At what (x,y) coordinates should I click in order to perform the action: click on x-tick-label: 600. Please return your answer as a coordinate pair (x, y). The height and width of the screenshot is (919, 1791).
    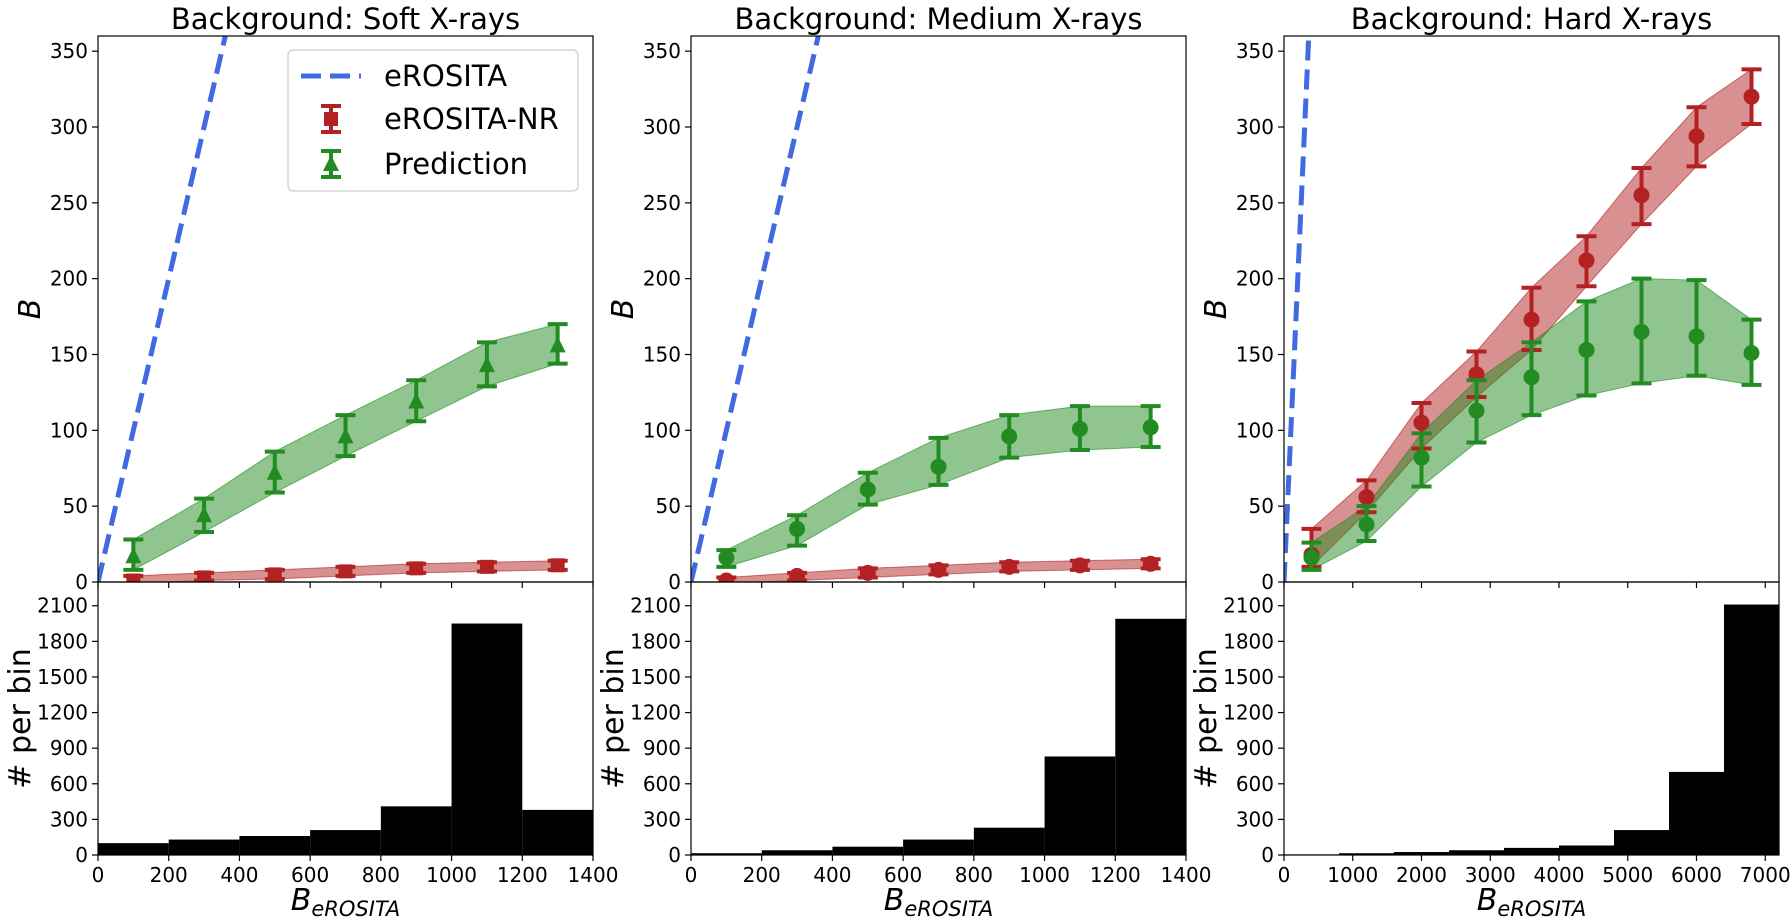
    Looking at the image, I should click on (903, 875).